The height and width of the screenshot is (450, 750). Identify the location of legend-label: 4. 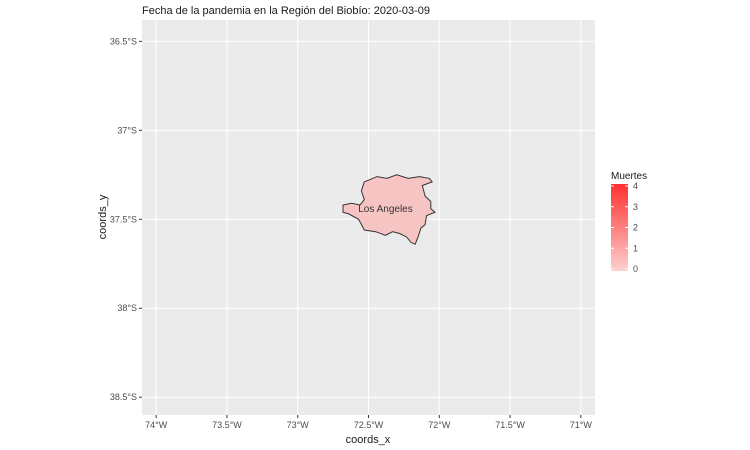
(635, 186).